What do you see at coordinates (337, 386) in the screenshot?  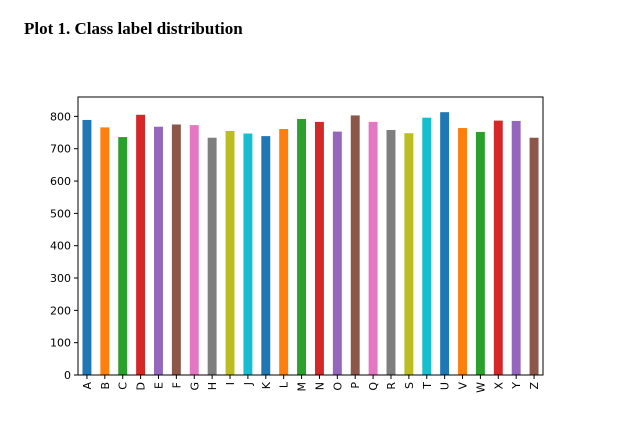 I see `x-tick-label-o: O` at bounding box center [337, 386].